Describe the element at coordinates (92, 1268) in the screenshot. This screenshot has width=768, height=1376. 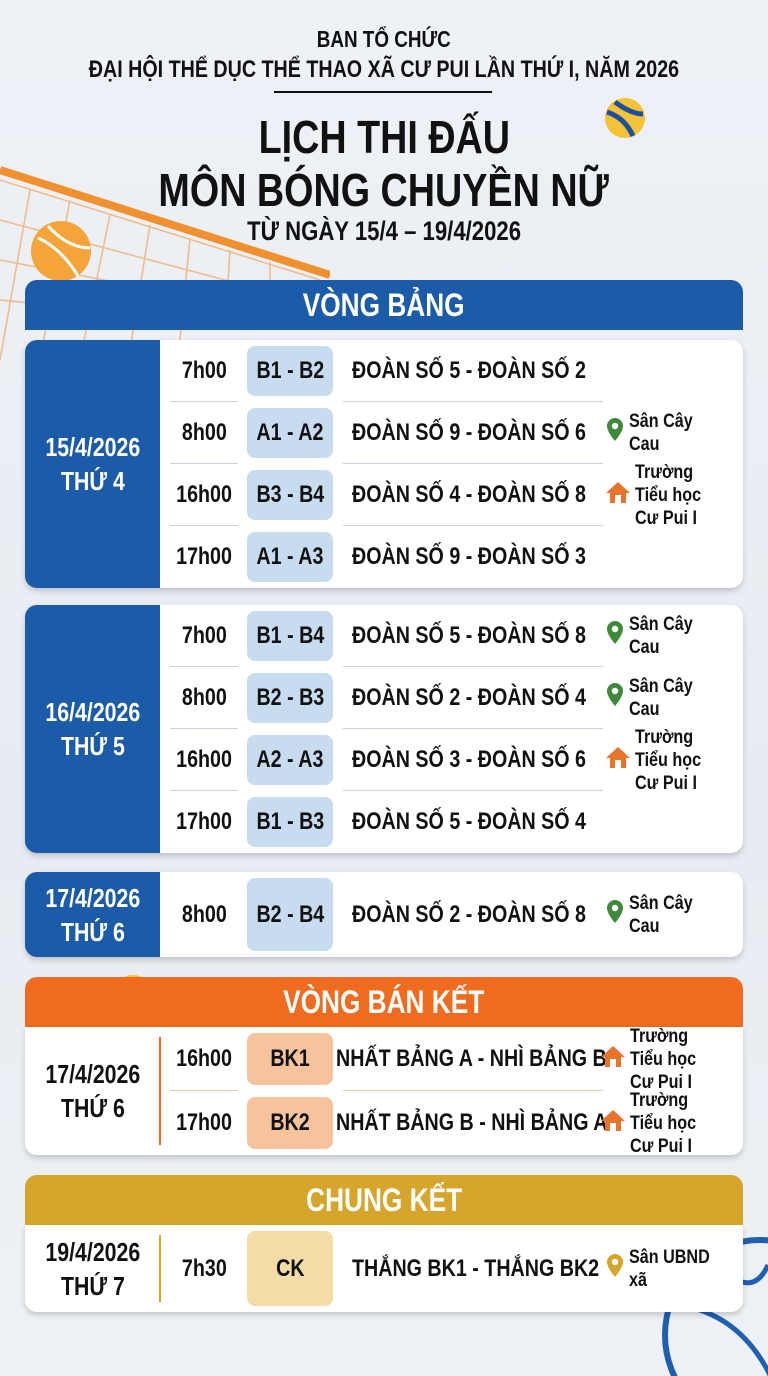
I see `match-date: 19/4/2026 THỨ 7` at that location.